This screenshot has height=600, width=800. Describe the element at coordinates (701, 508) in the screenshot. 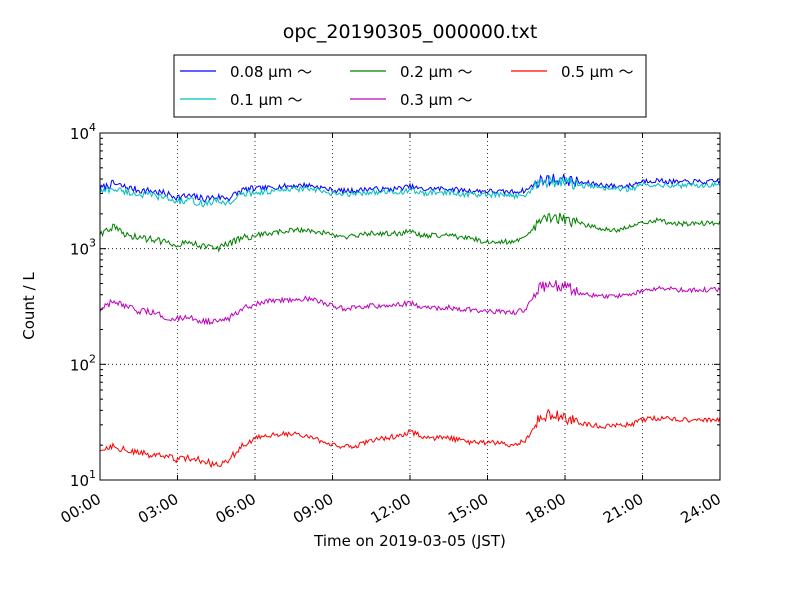

I see `x-tick-label: 24:00` at that location.